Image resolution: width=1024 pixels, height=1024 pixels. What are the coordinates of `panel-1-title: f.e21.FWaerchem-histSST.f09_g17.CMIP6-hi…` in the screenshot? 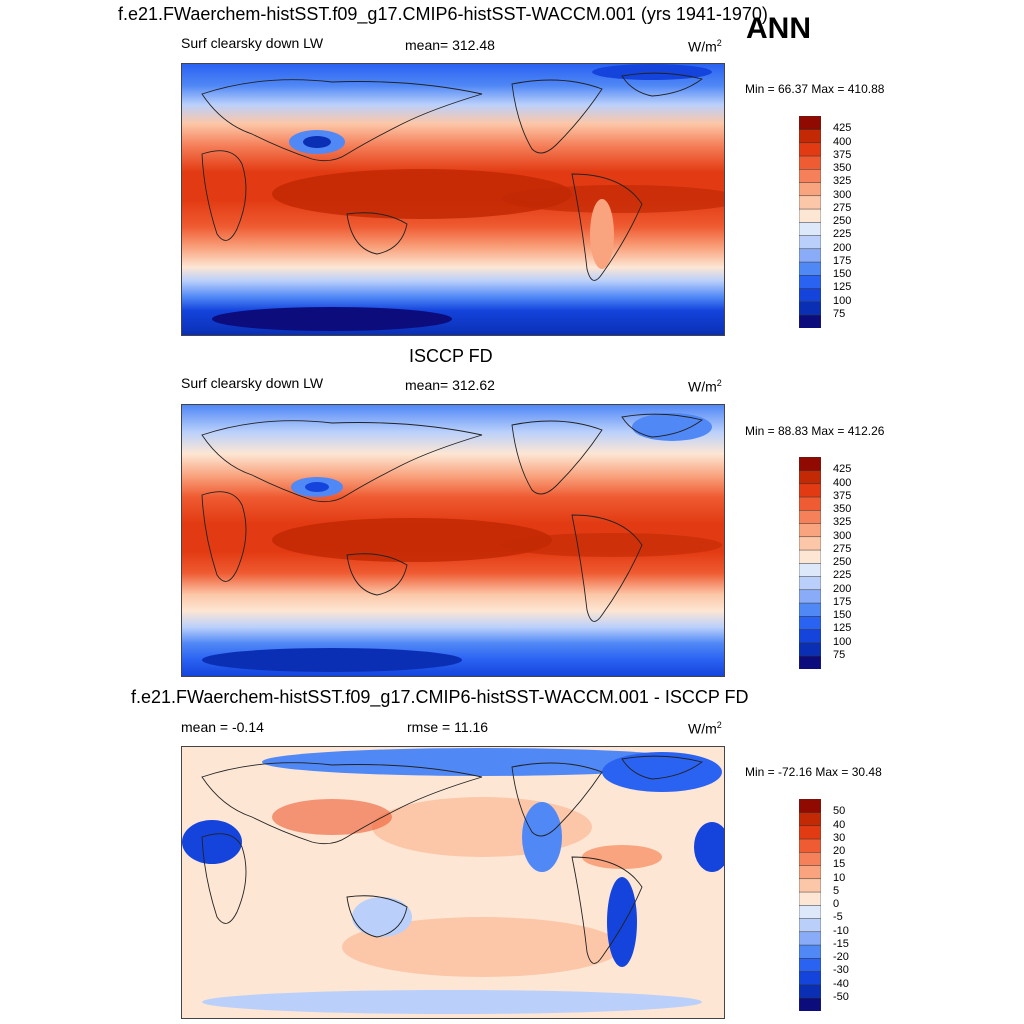 It's located at (443, 14).